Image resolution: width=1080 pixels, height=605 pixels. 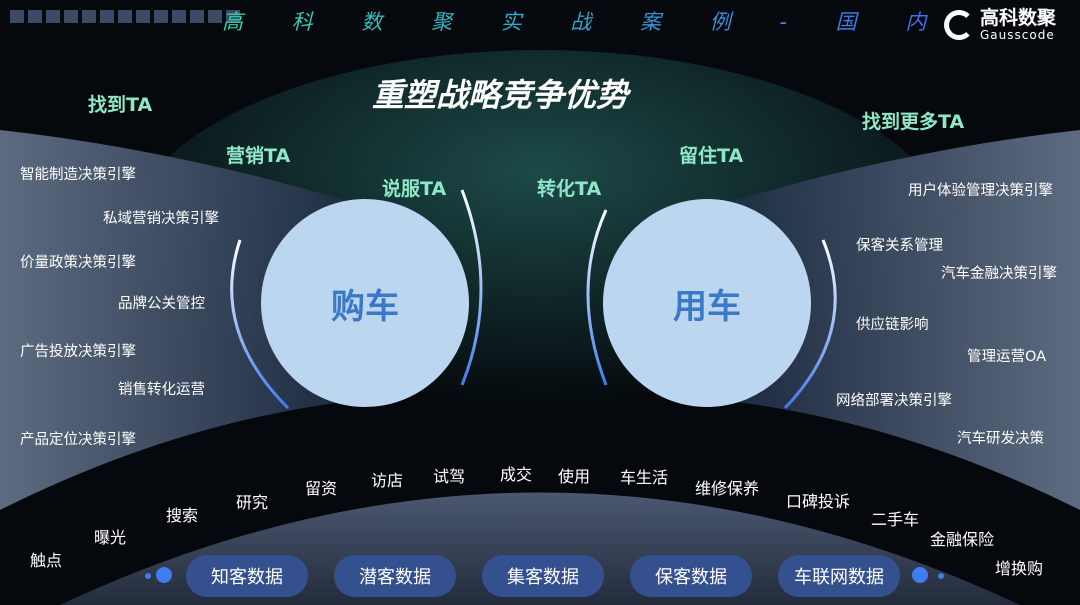 What do you see at coordinates (999, 274) in the screenshot?
I see `right-item: 汽车金融决策引擎` at bounding box center [999, 274].